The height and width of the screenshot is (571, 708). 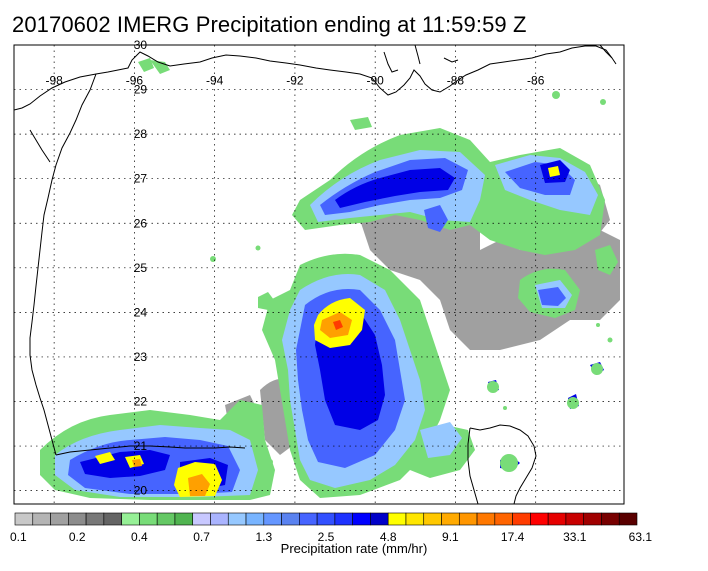 I want to click on colorbar-label: 1.3, so click(x=263, y=537).